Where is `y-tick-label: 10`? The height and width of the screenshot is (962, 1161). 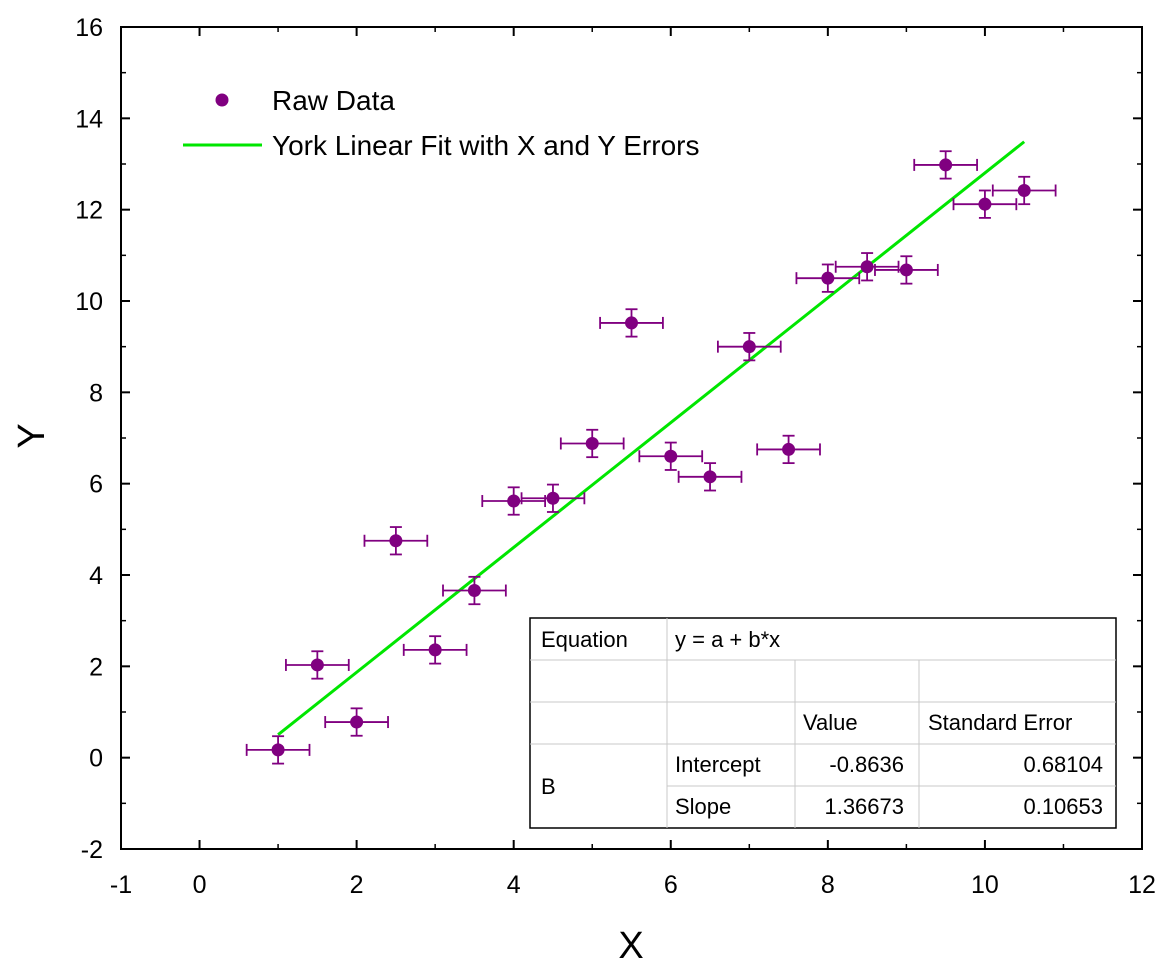 y-tick-label: 10 is located at coordinates (89, 302).